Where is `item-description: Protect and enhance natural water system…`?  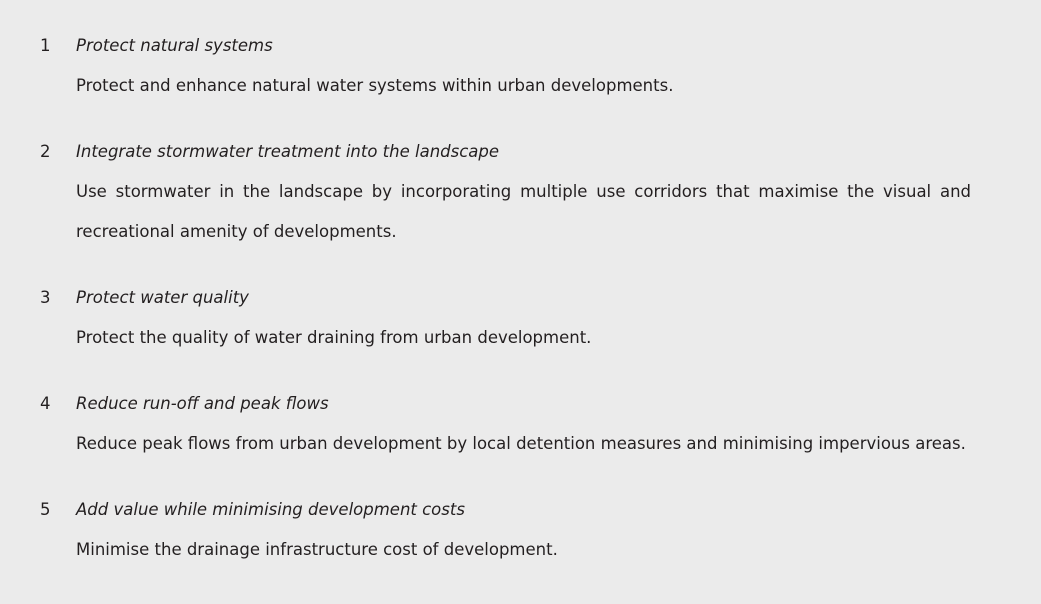
item-description: Protect and enhance natural water system… is located at coordinates (375, 85).